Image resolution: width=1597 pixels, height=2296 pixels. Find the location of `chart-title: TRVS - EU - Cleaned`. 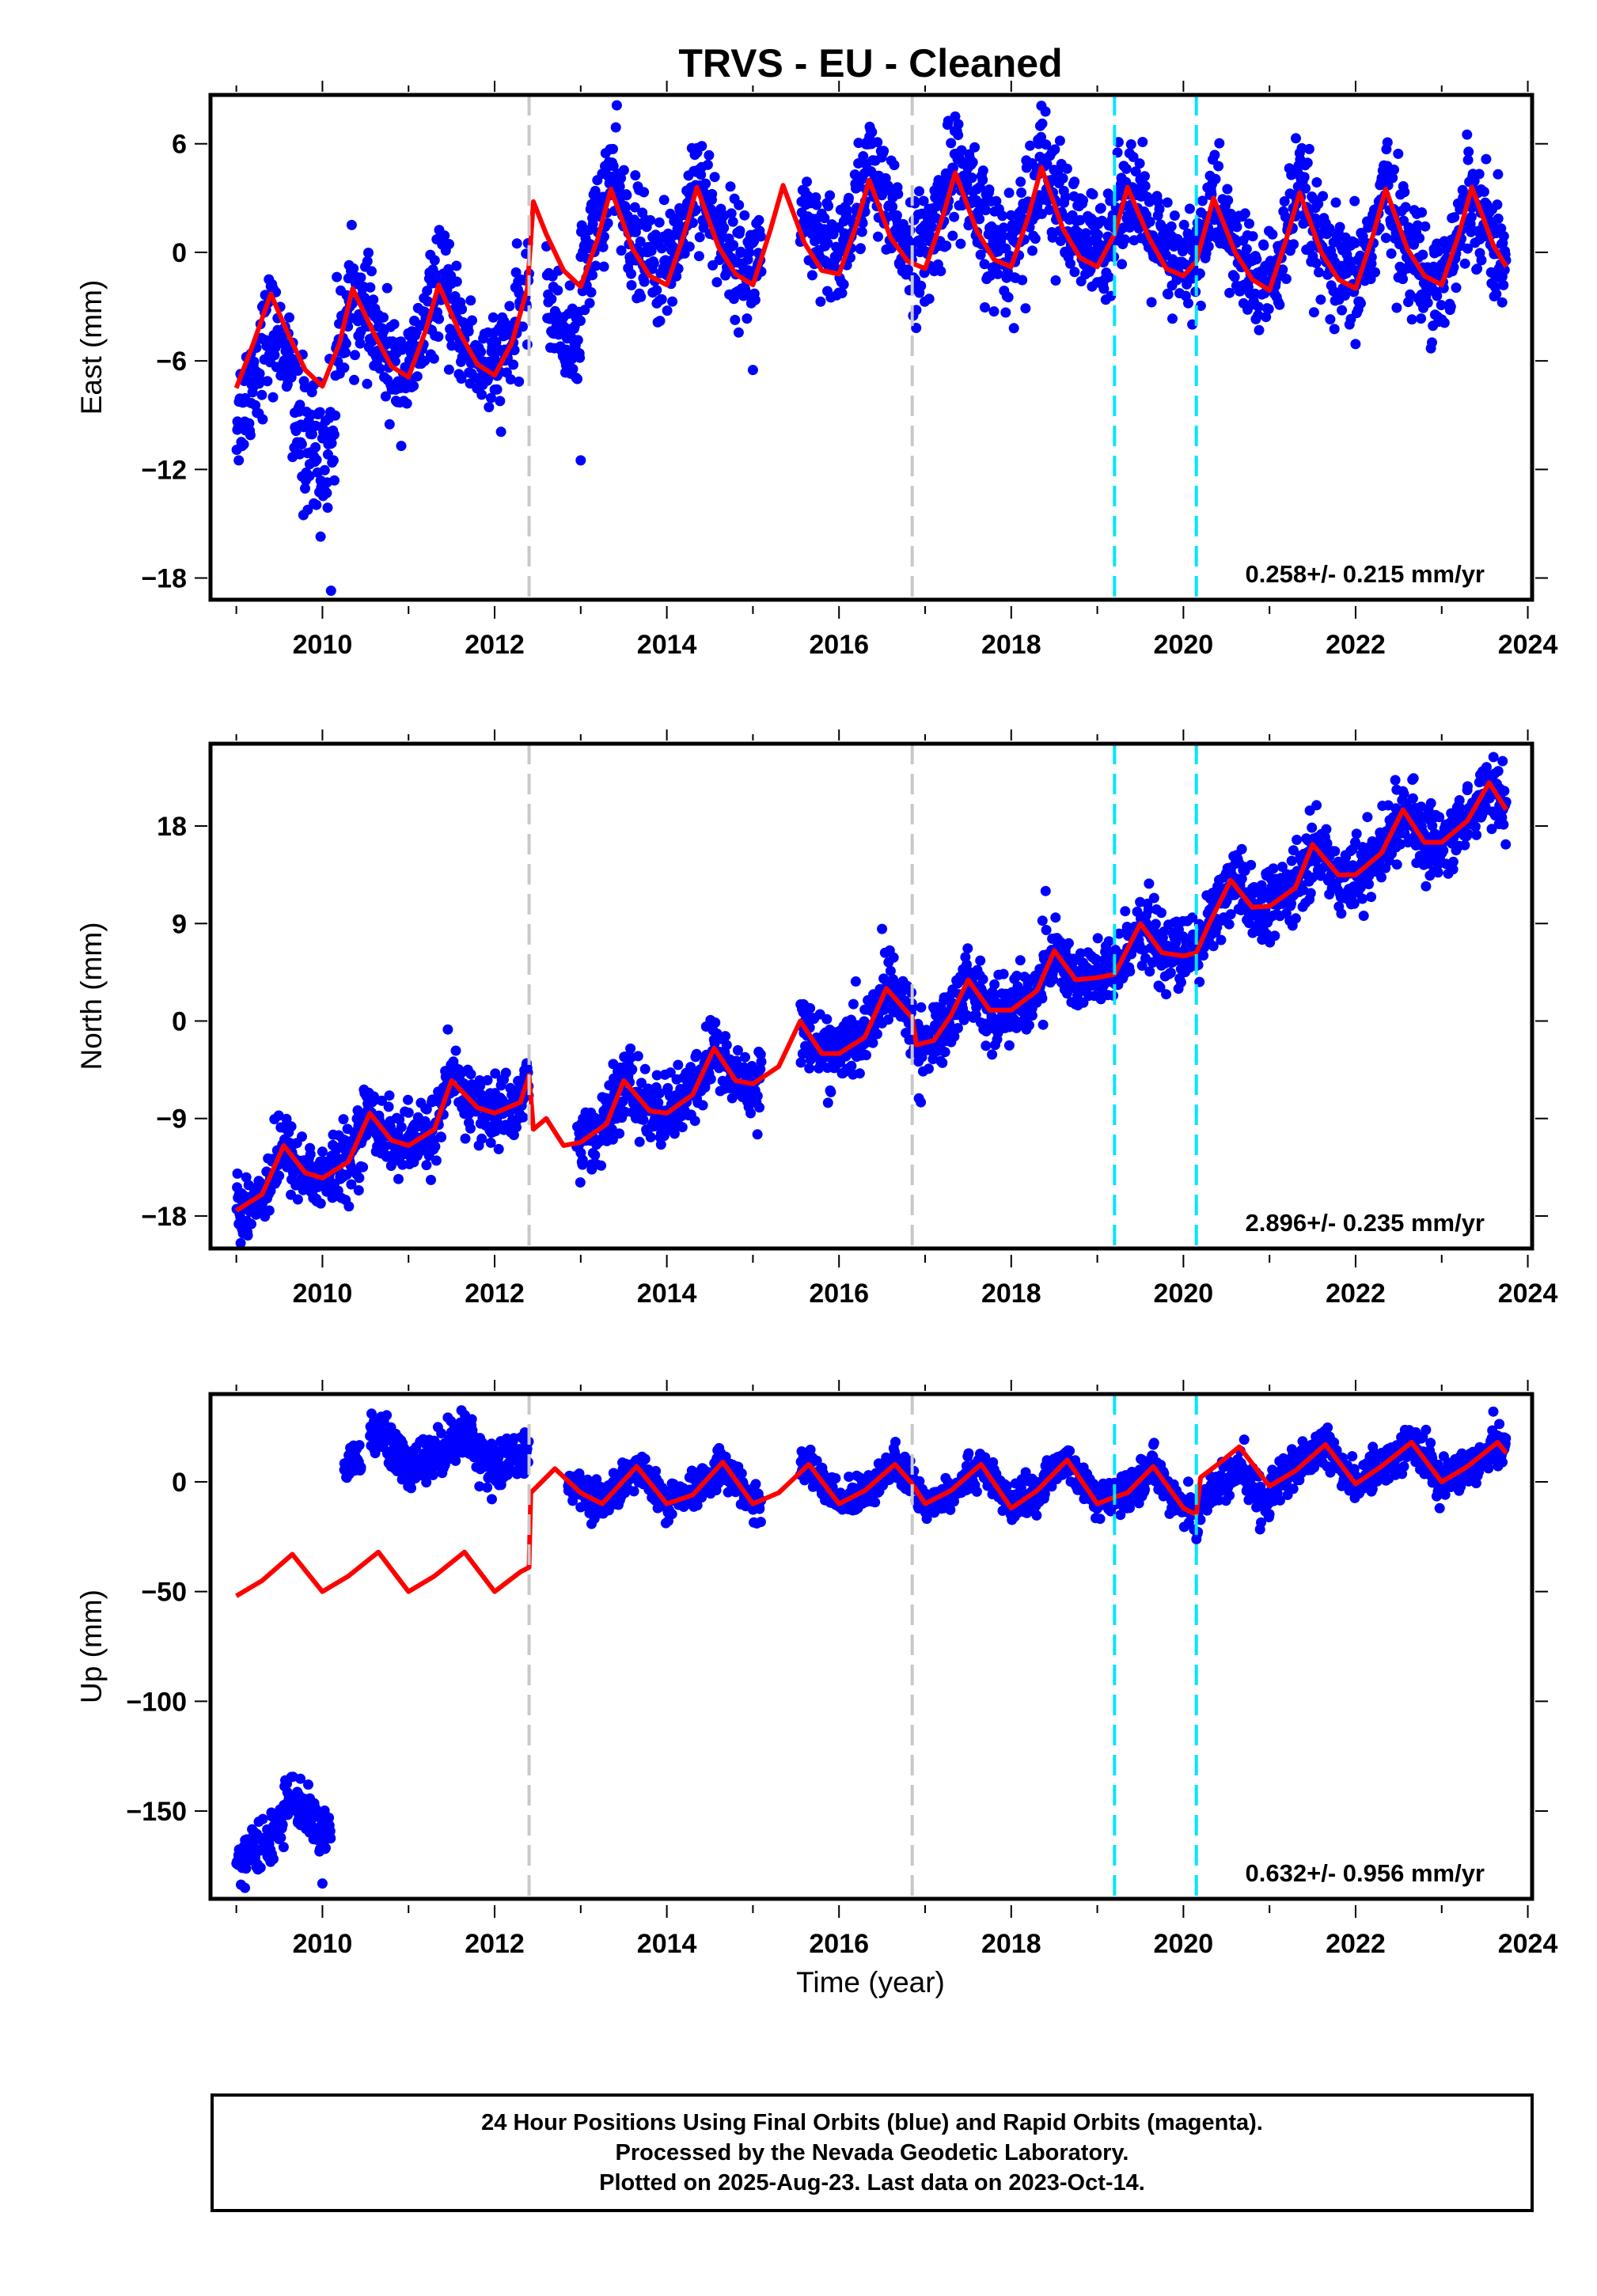

chart-title: TRVS - EU - Cleaned is located at coordinates (870, 63).